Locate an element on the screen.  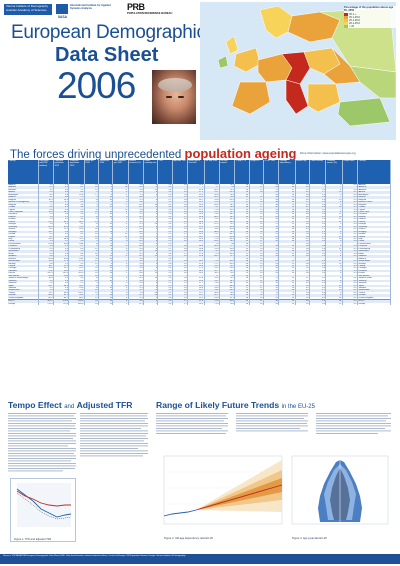
table-cell: 0.8 is located at coordinates (136, 236).